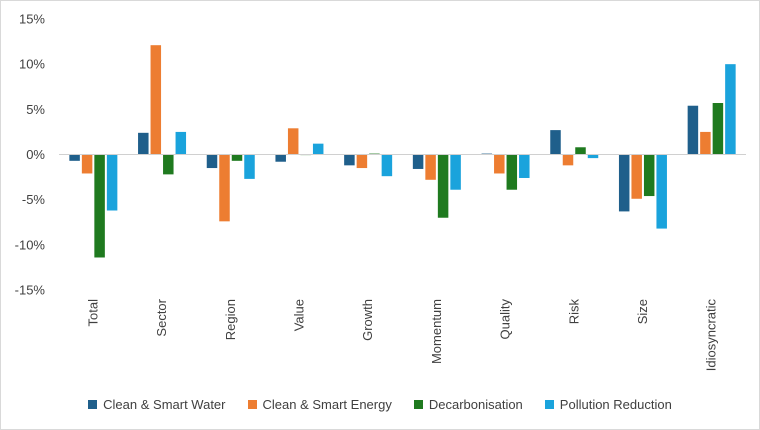 The width and height of the screenshot is (760, 430). What do you see at coordinates (230, 319) in the screenshot?
I see `x-tick-label: Region` at bounding box center [230, 319].